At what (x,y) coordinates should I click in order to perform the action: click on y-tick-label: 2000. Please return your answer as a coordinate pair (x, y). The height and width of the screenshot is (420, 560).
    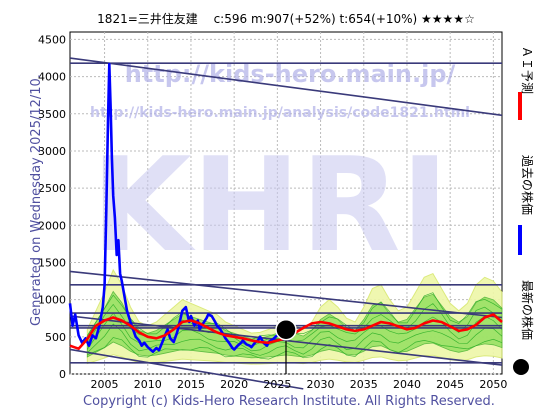
    Looking at the image, I should click on (52, 225).